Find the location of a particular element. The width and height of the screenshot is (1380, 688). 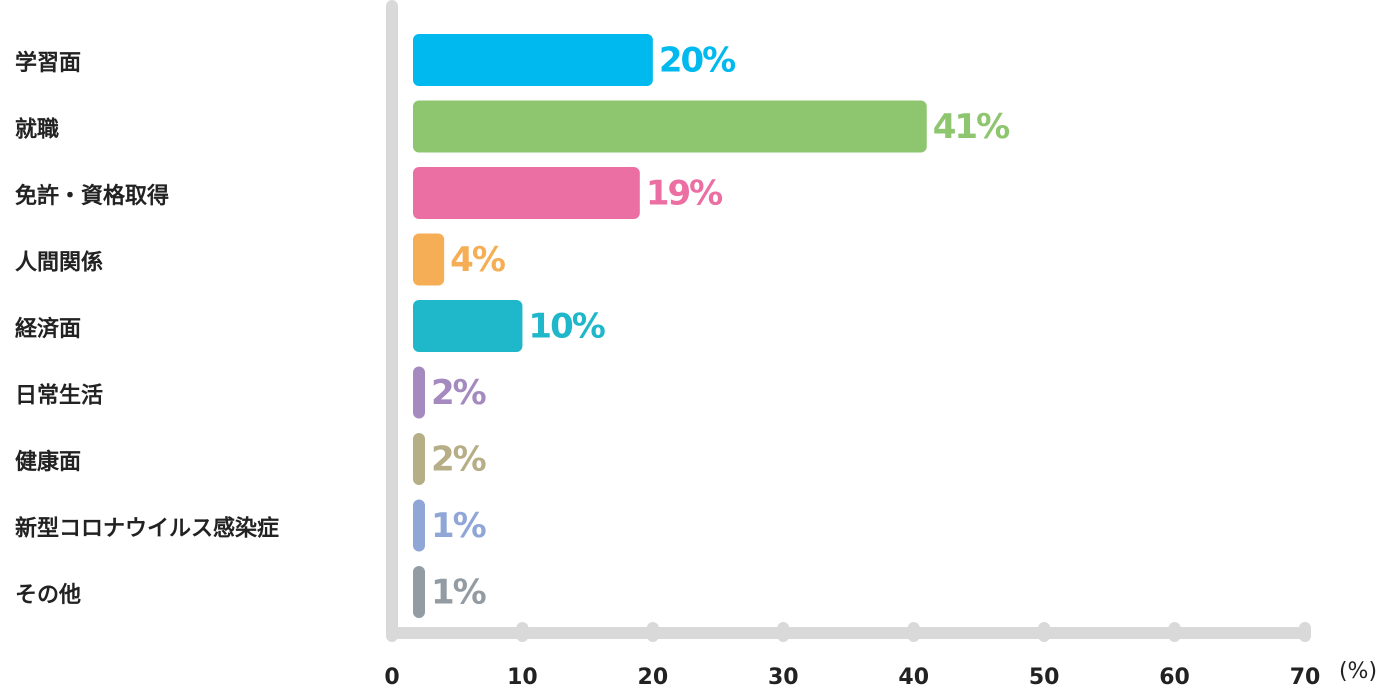

value-label: 10% is located at coordinates (566, 327).